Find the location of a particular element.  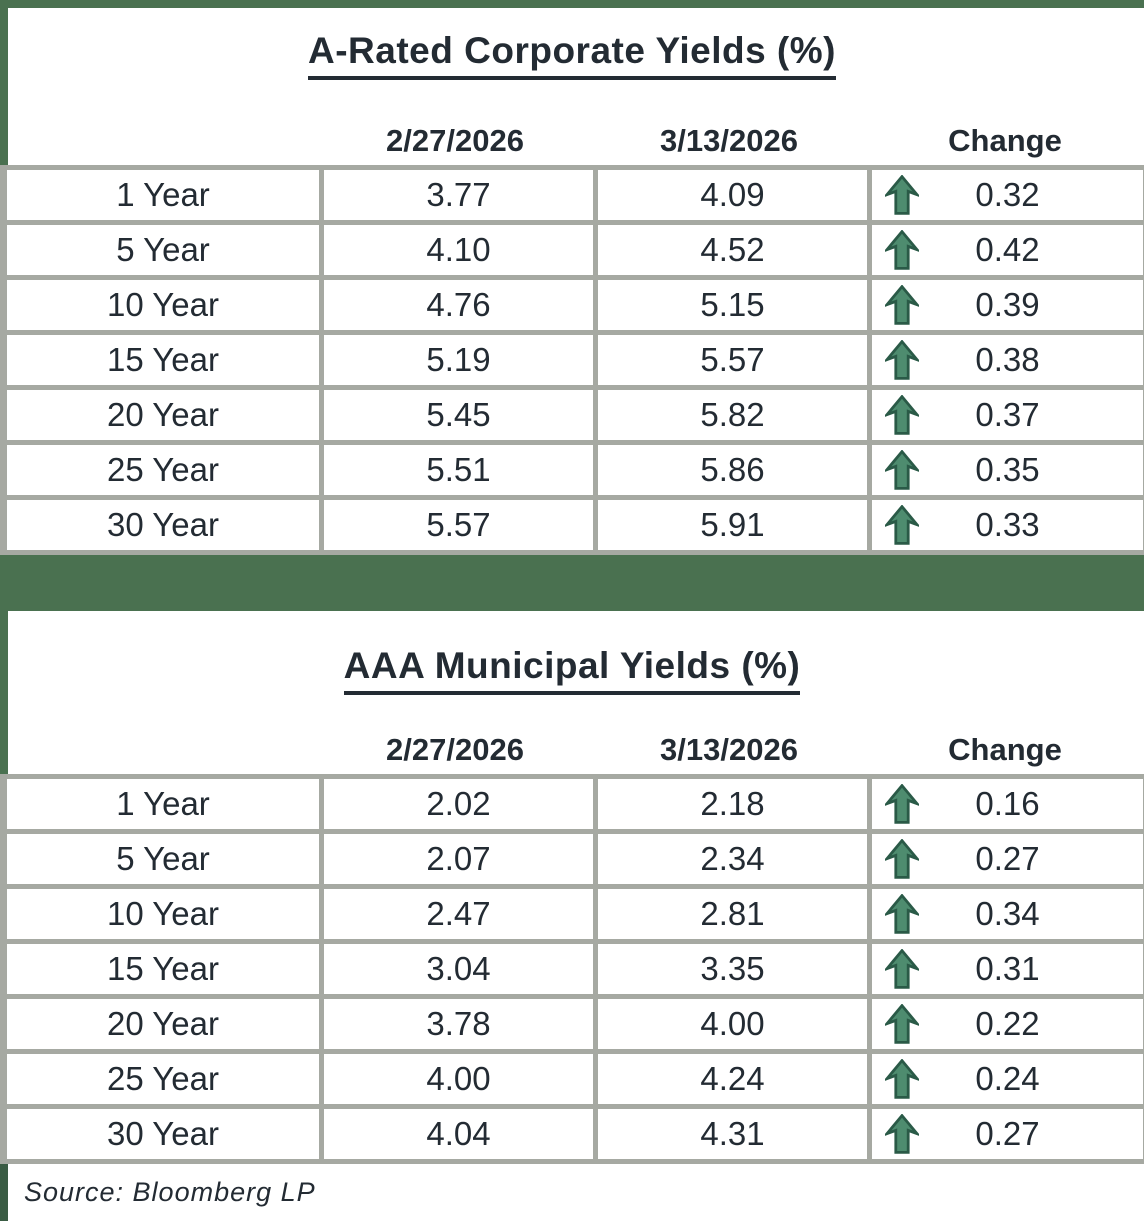

table-row: 1 Year 3.77 4.09 0.32 is located at coordinates (572, 195).